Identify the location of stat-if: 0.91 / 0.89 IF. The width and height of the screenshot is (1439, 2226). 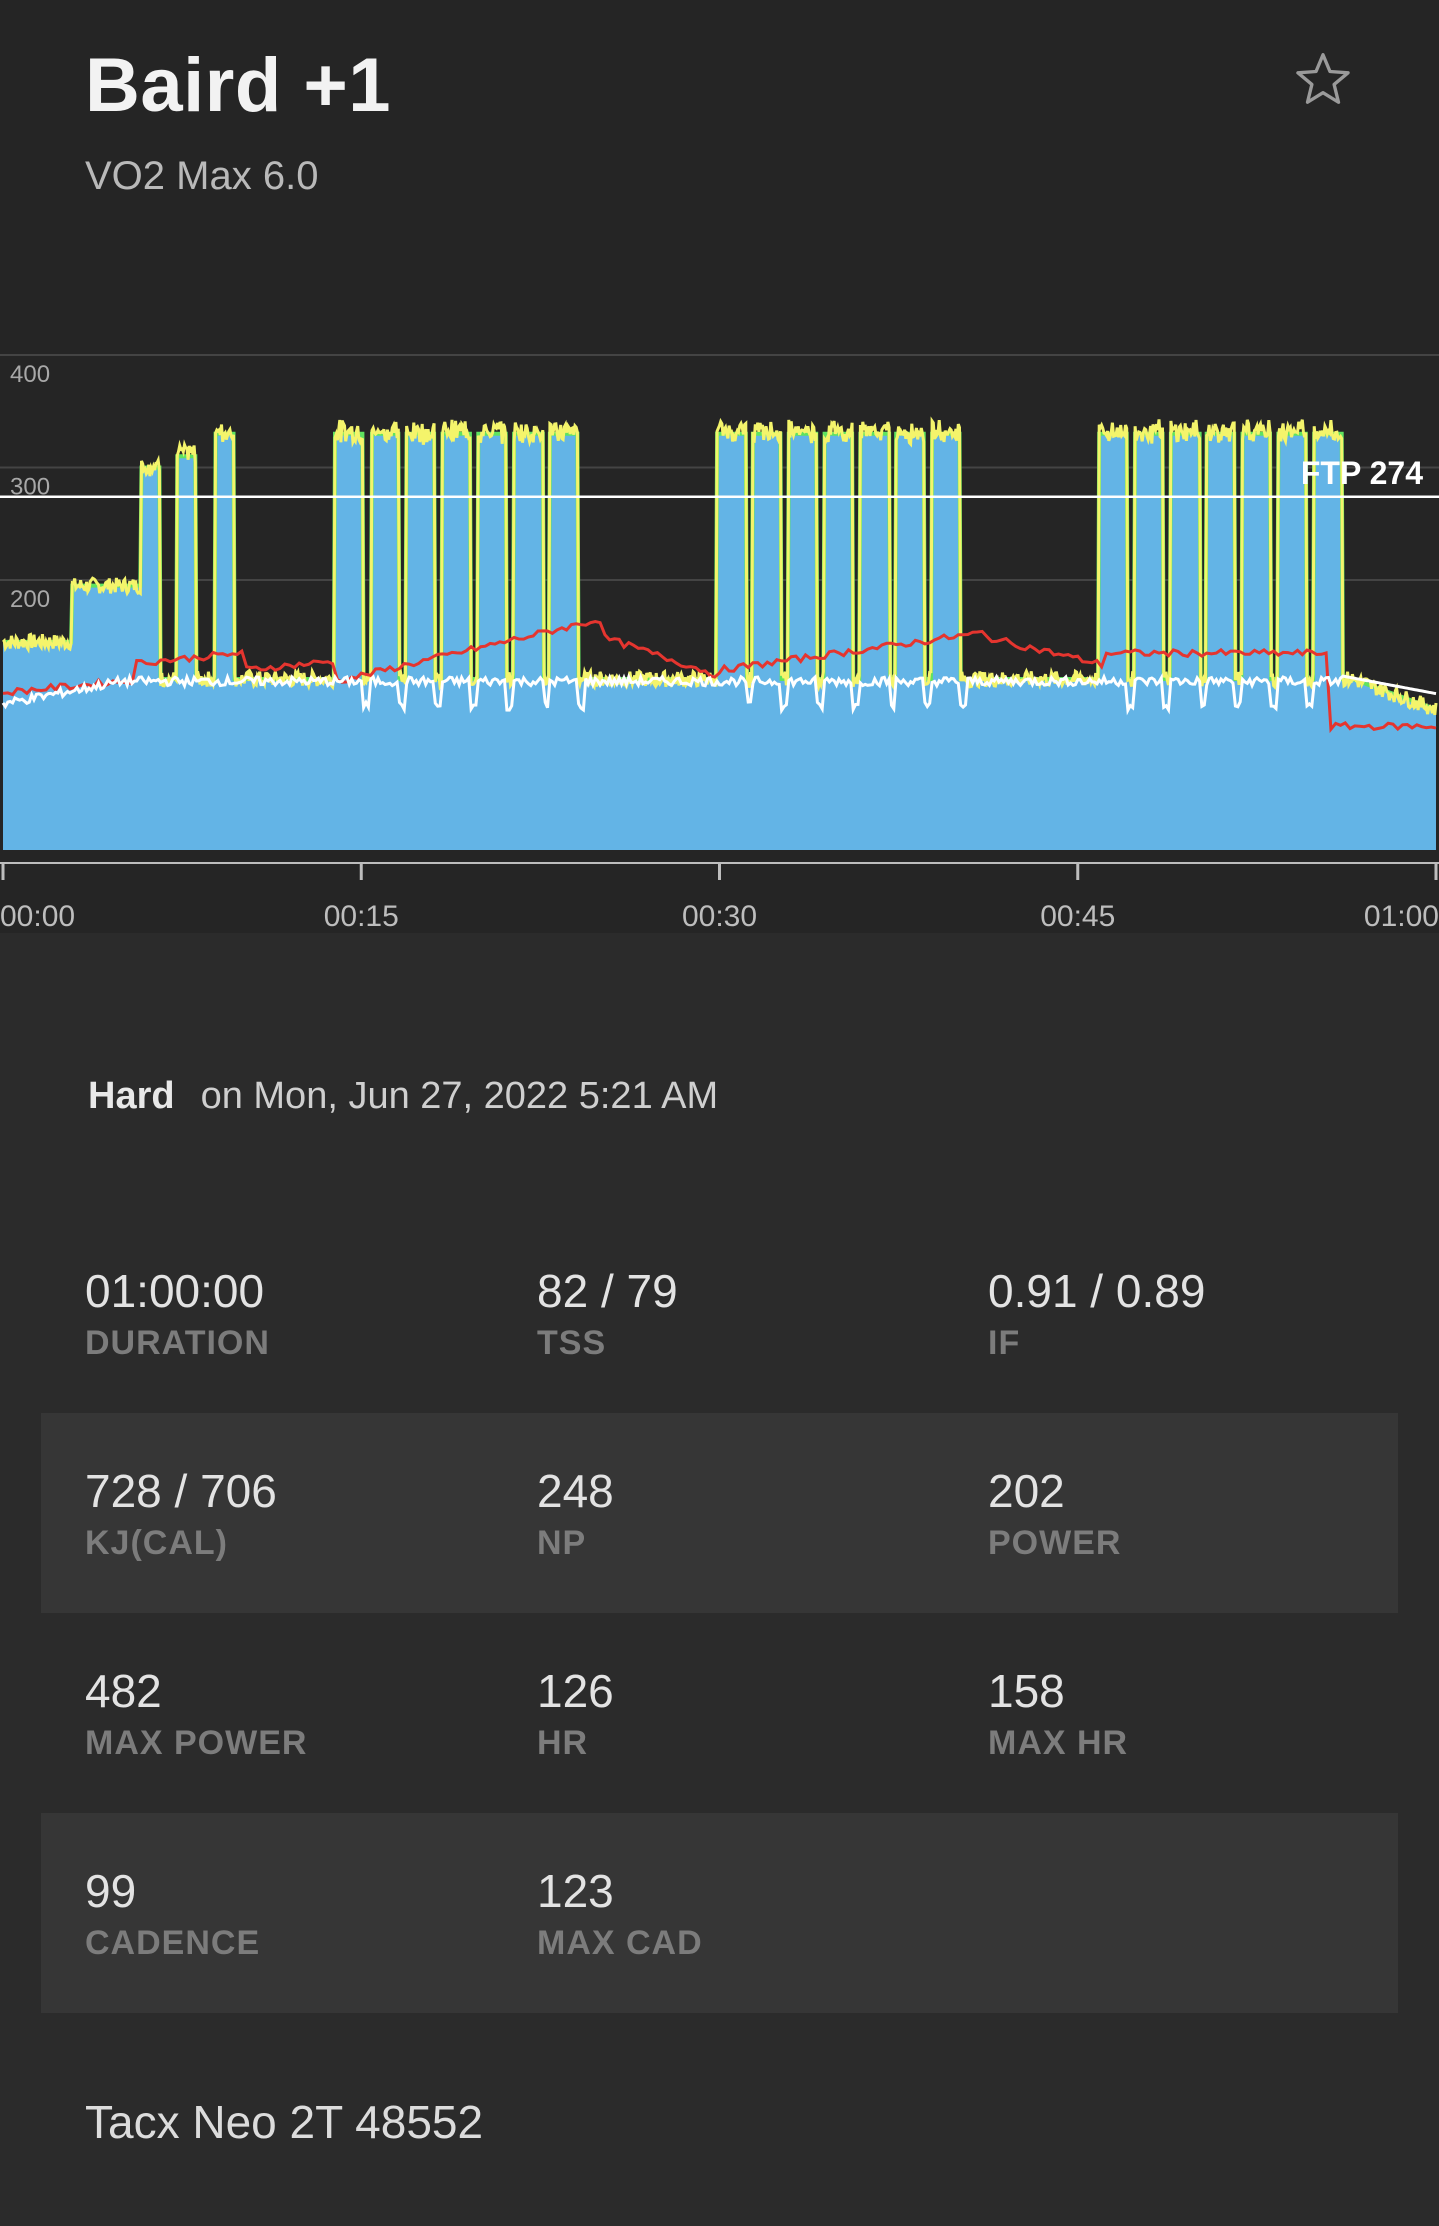
(1096, 1314).